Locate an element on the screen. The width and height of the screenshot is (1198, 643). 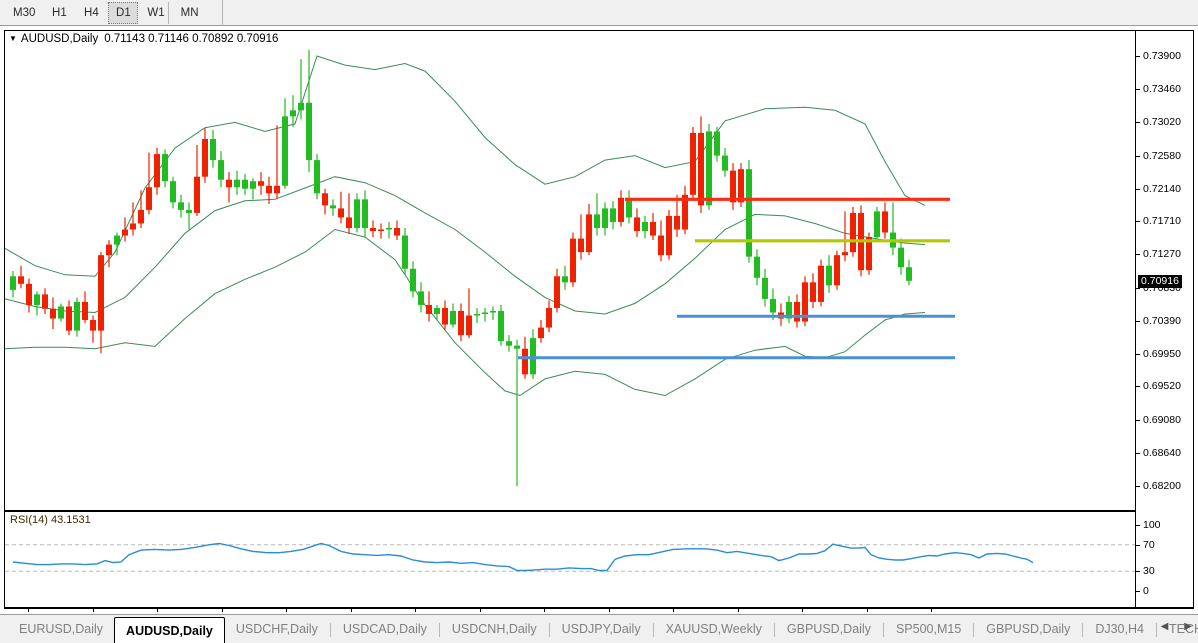
pane-divider is located at coordinates (570, 511).